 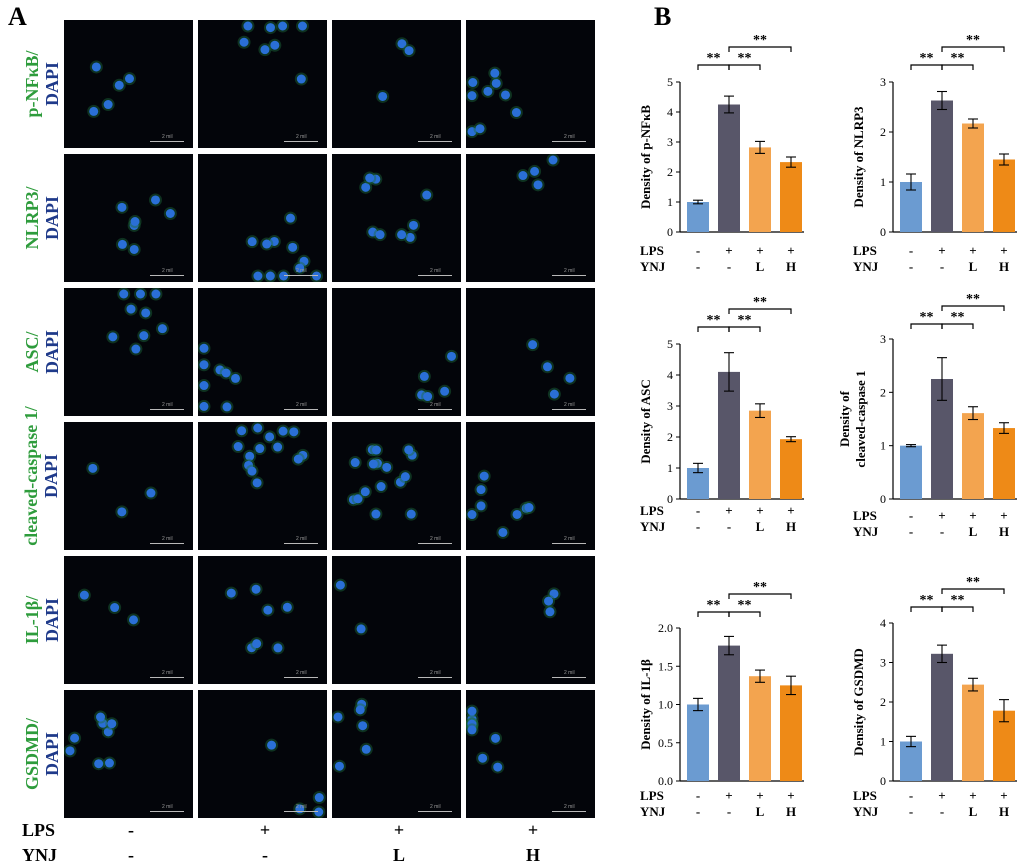 I want to click on y-tick-label: 0.5, so click(x=665, y=743).